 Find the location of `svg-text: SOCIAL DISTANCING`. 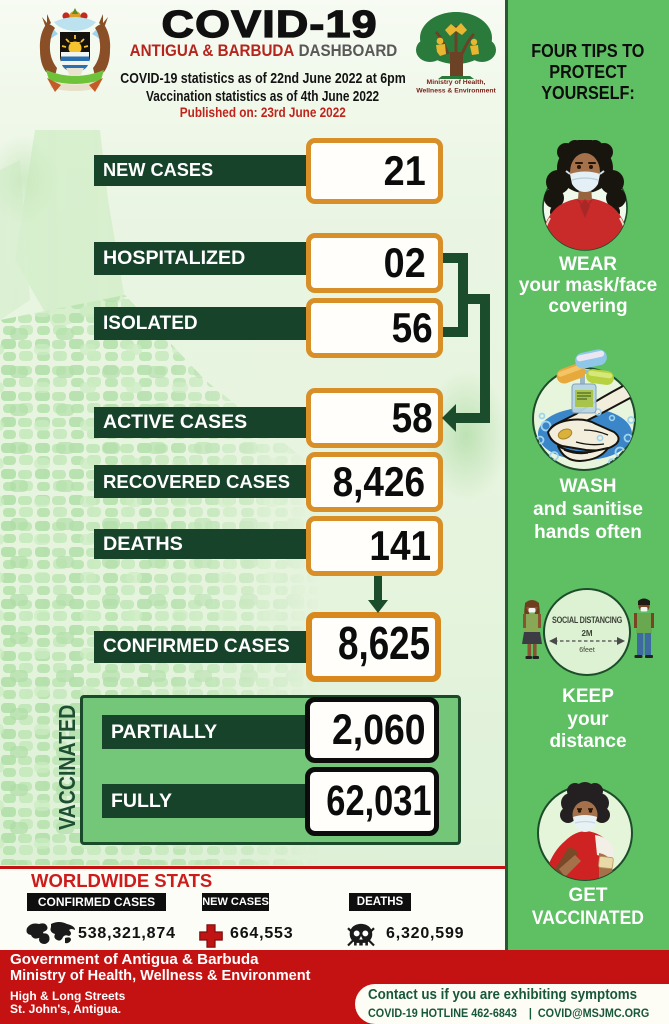

svg-text: SOCIAL DISTANCING is located at coordinates (587, 620).